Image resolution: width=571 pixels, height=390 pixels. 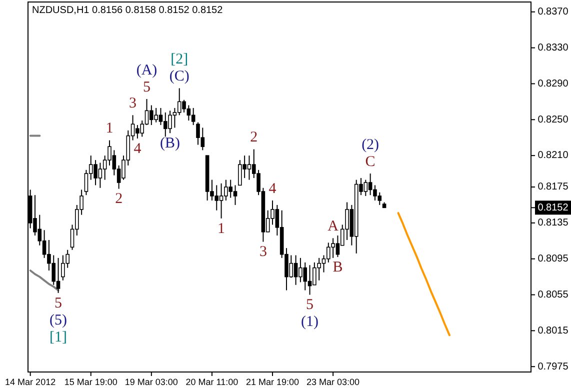 What do you see at coordinates (370, 162) in the screenshot?
I see `annotation: C` at bounding box center [370, 162].